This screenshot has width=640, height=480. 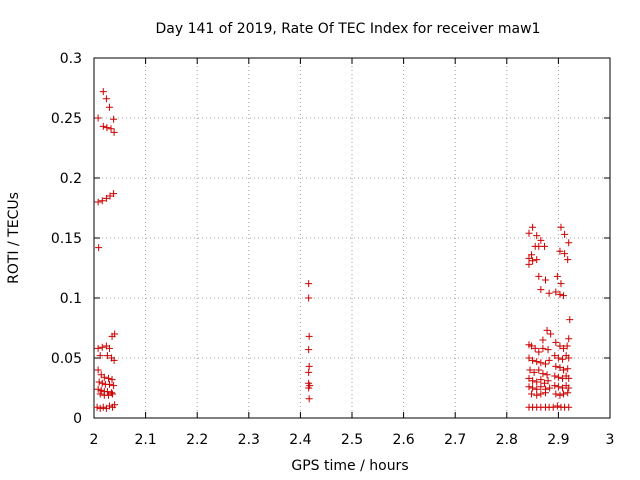 What do you see at coordinates (197, 440) in the screenshot?
I see `x-tick-label: 2.2` at bounding box center [197, 440].